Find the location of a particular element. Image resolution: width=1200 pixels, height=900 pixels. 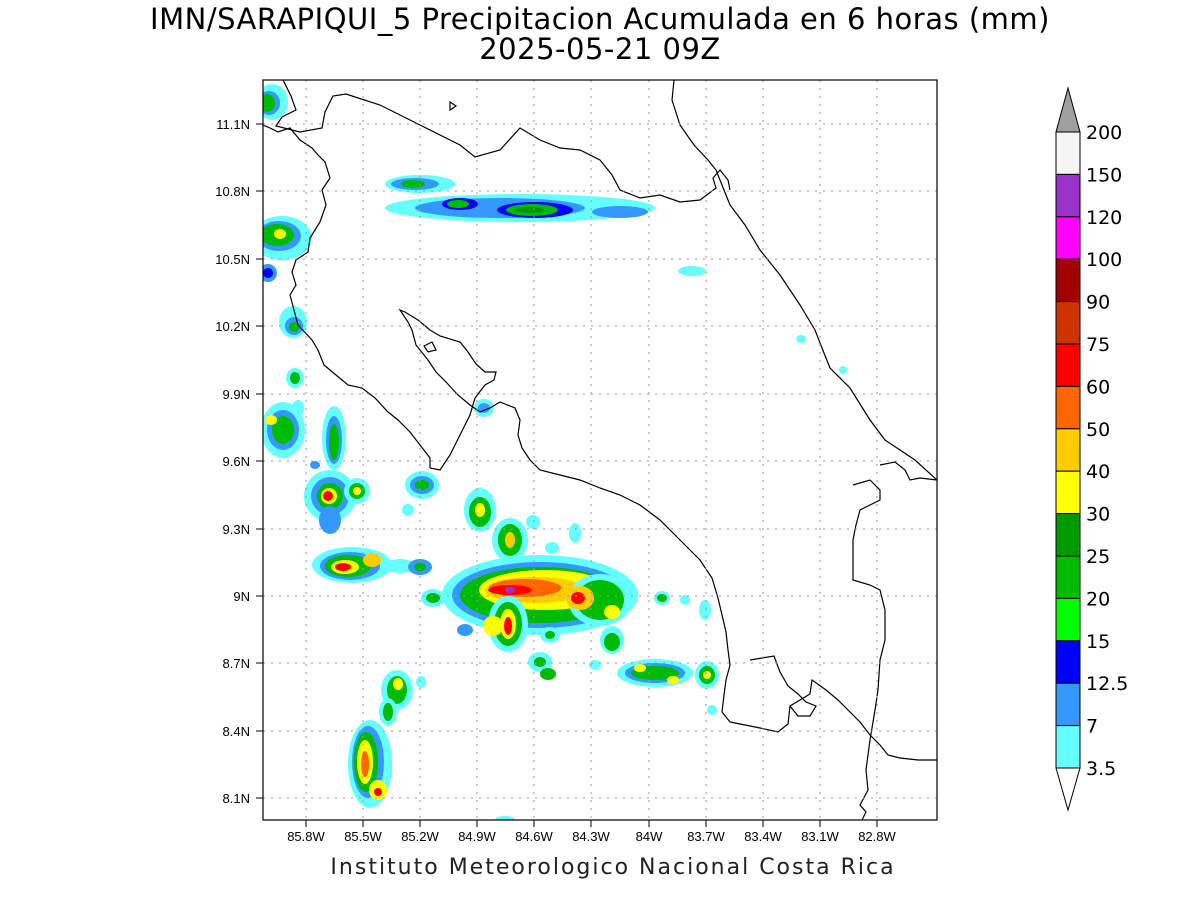

lon-label: 83.1W is located at coordinates (820, 836).